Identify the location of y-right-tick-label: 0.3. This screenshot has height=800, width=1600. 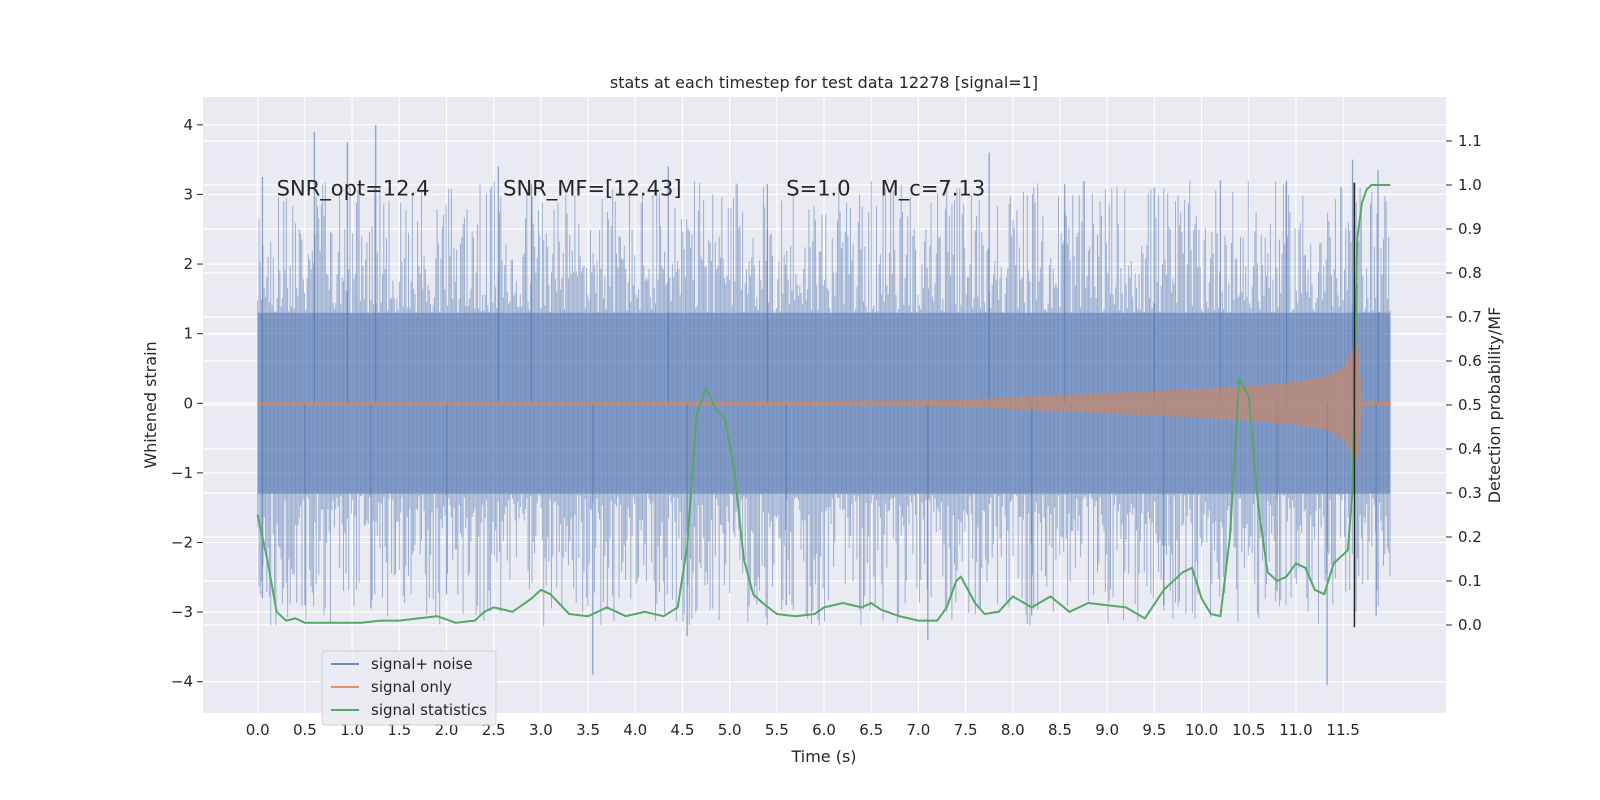
(1470, 493).